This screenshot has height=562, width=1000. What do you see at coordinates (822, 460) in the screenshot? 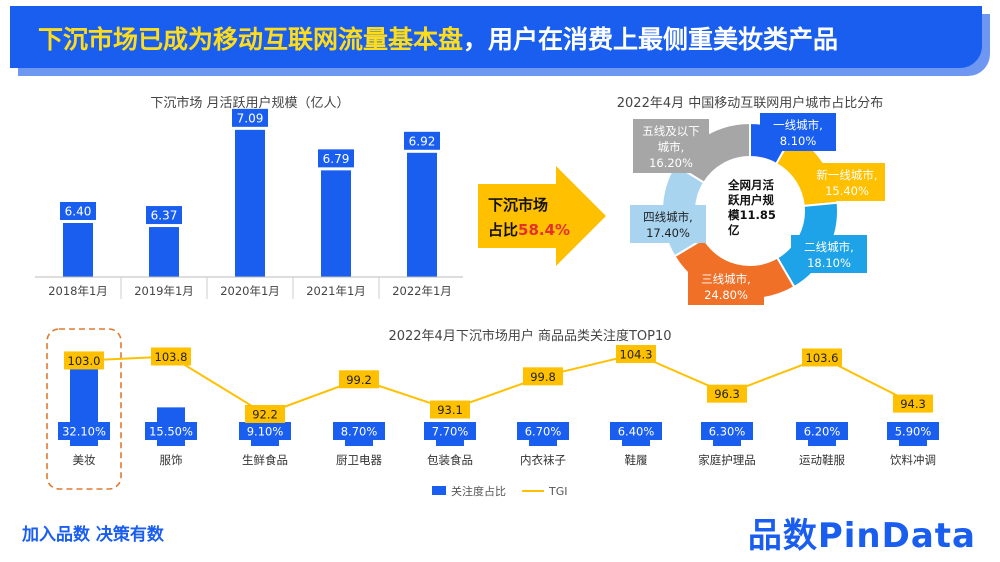
I see `category-label: 运动鞋服` at bounding box center [822, 460].